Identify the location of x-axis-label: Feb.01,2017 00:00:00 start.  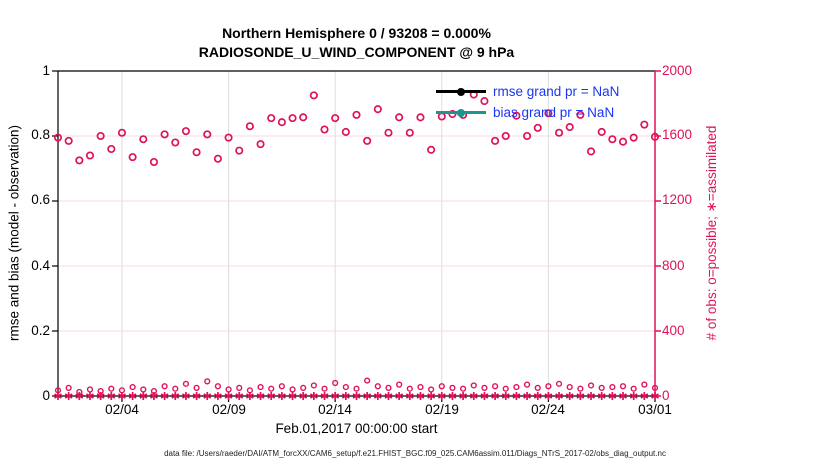
(356, 428).